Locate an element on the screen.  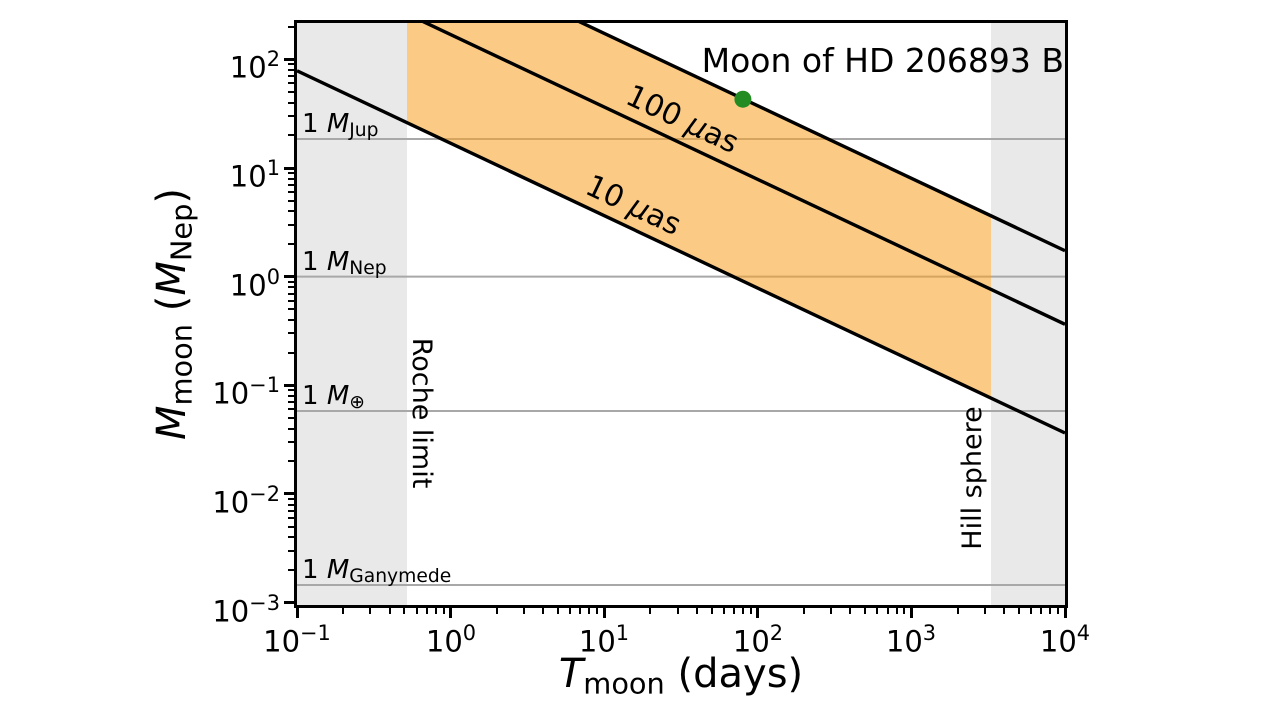
y-axis-unit-symbol: M is located at coordinates (172, 278).